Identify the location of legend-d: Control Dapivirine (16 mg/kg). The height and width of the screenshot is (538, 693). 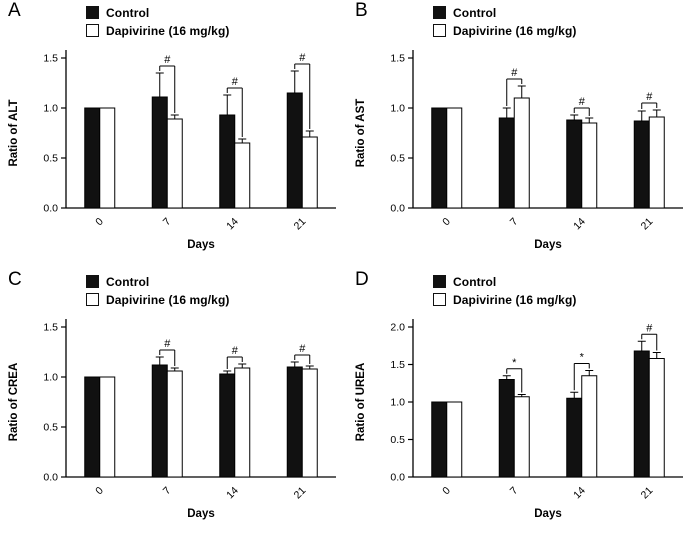
(504, 292).